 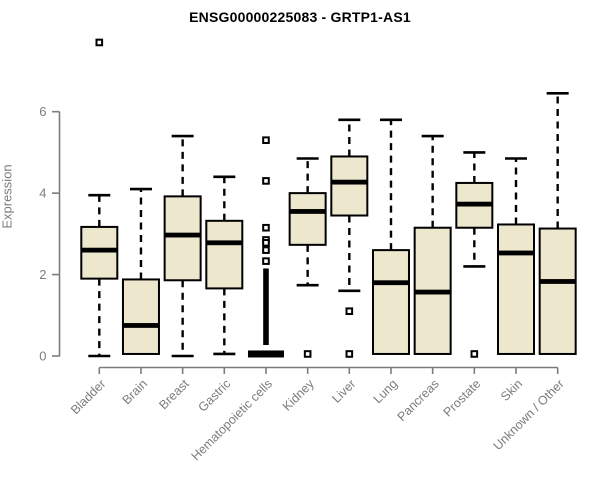 I want to click on box-gastric, so click(x=224, y=265).